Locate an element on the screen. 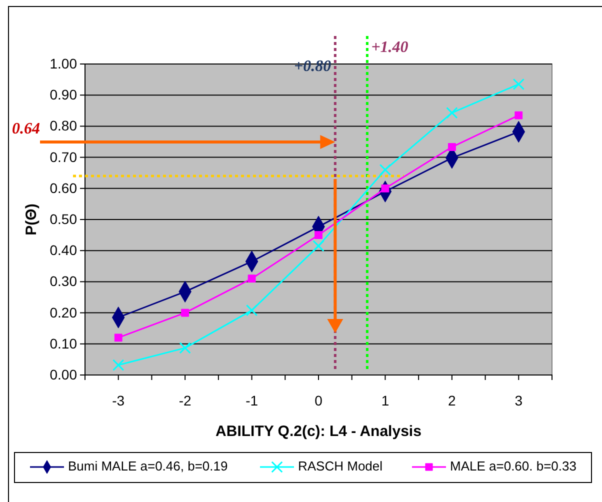 This screenshot has width=602, height=502. x-axis-title: ABILITY Q.2(c): L4 - Analysis is located at coordinates (319, 431).